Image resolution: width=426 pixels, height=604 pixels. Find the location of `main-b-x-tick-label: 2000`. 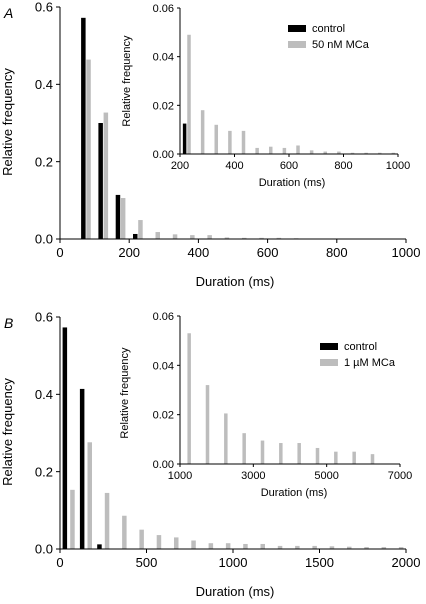

main-b-x-tick-label: 2000 is located at coordinates (406, 562).